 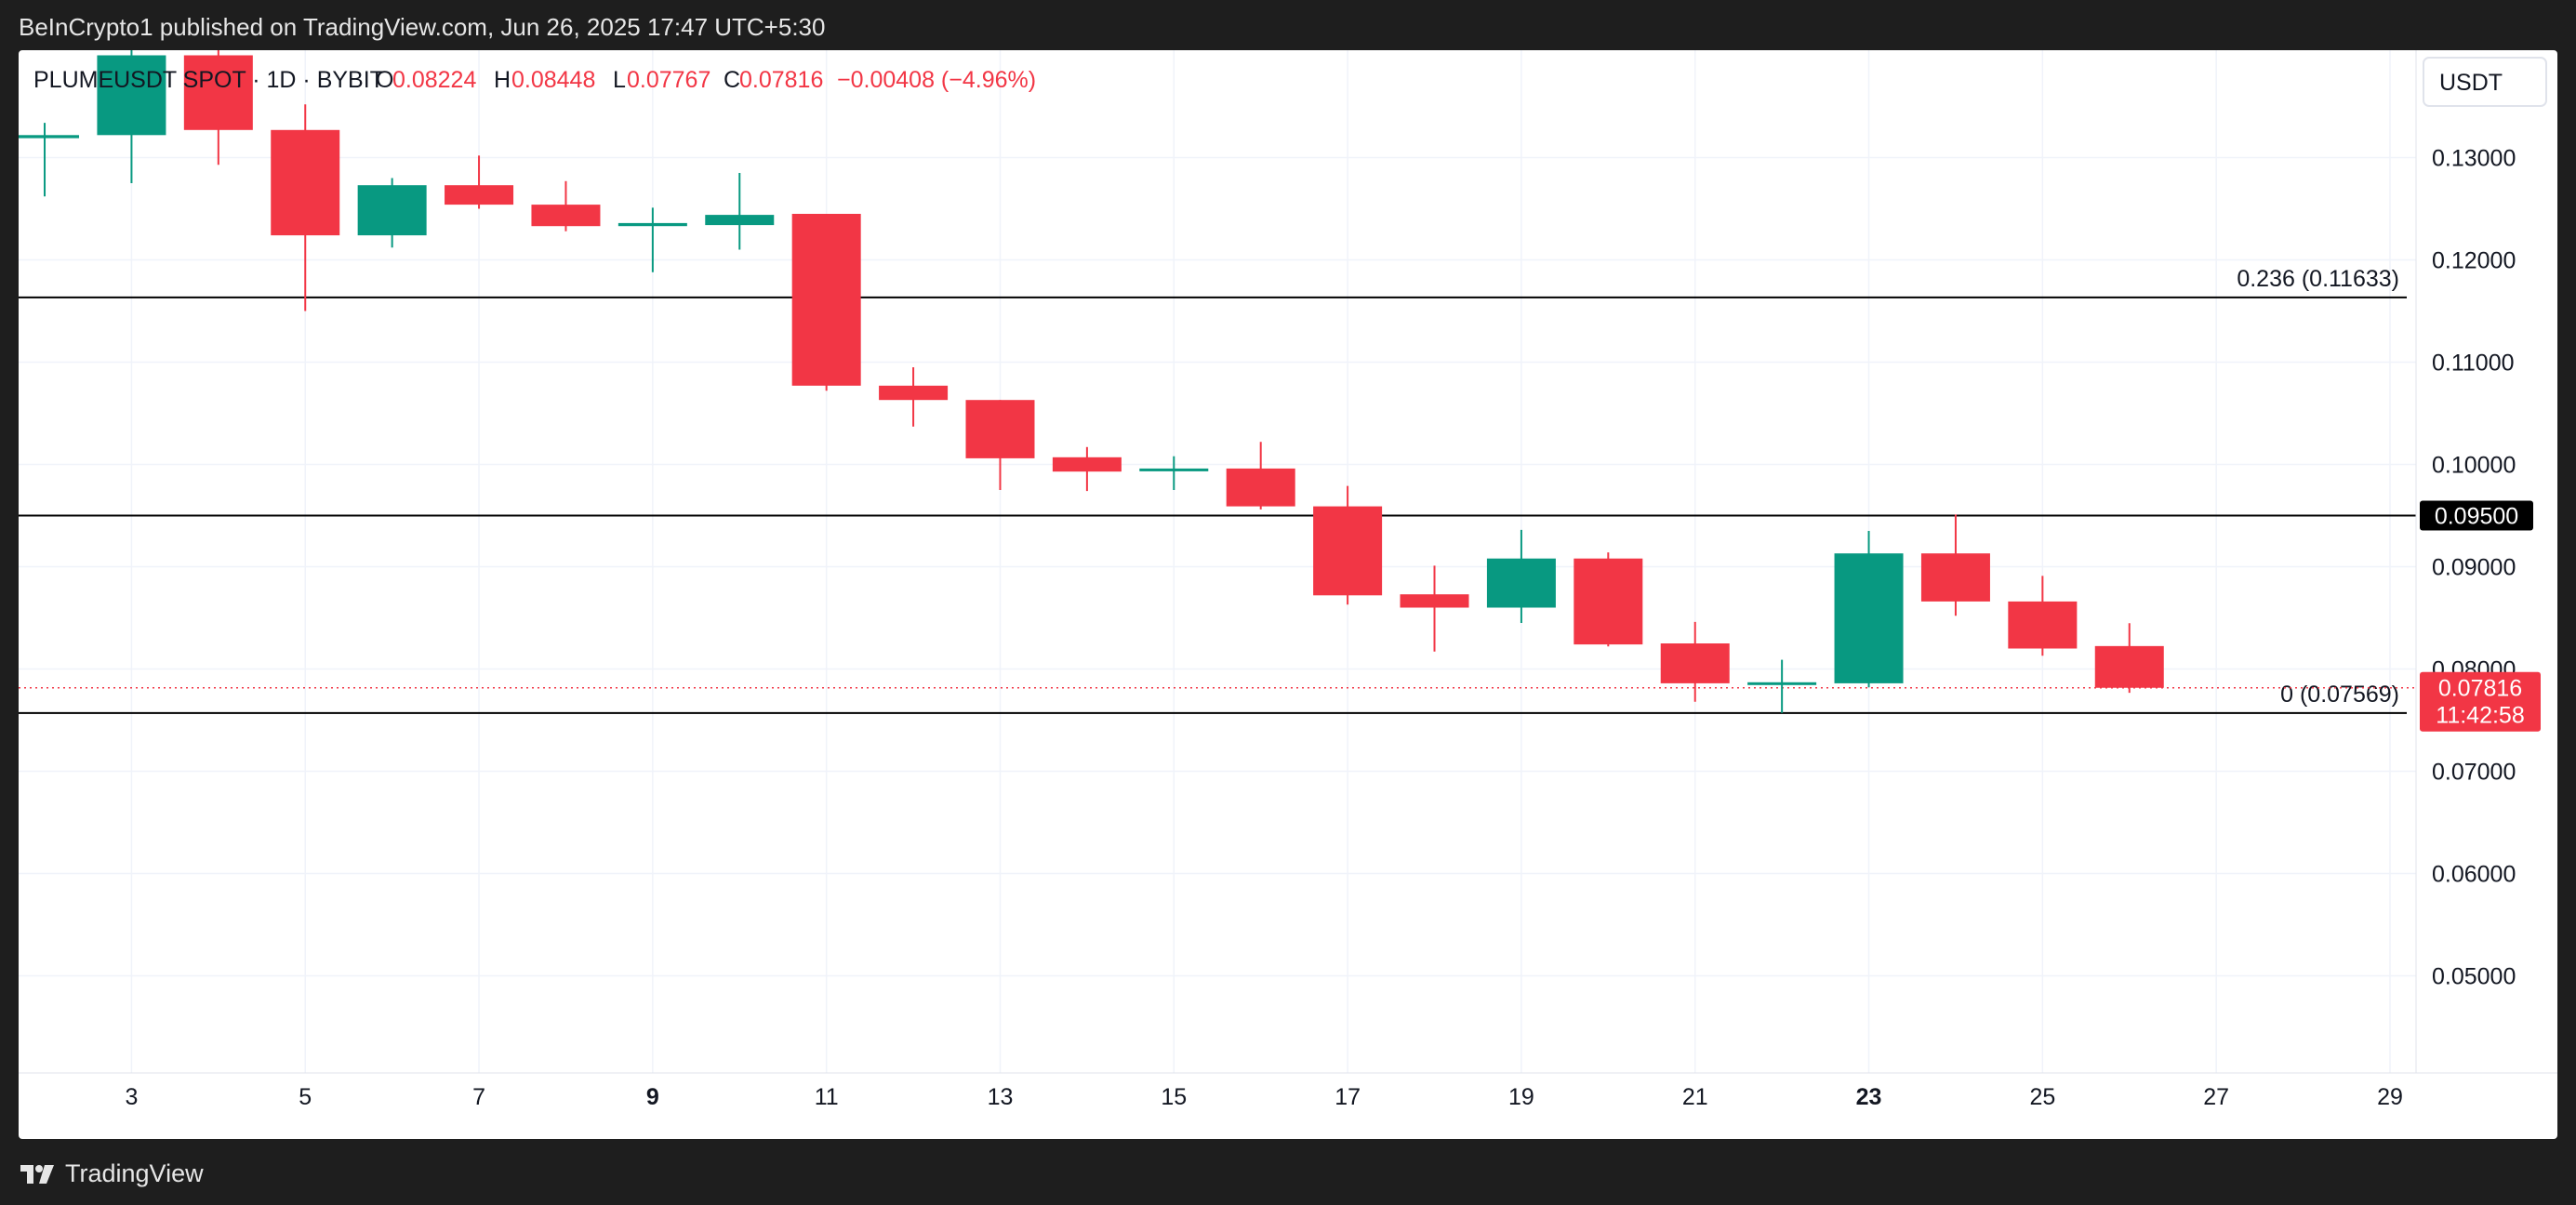 What do you see at coordinates (2318, 279) in the screenshot?
I see `fib-level-label: 0.236 (0.11633)` at bounding box center [2318, 279].